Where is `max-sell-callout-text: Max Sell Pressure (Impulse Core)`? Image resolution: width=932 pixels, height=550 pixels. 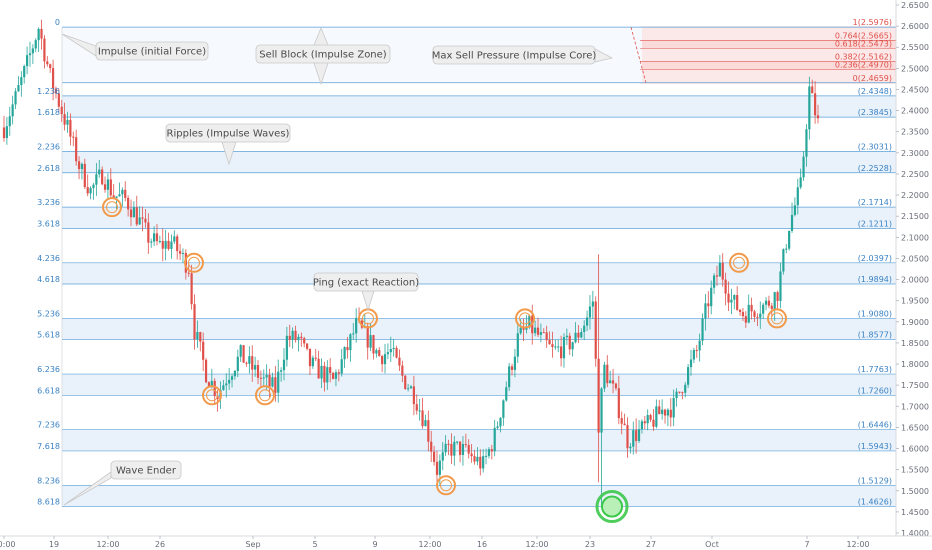
max-sell-callout-text: Max Sell Pressure (Impulse Core) is located at coordinates (514, 56).